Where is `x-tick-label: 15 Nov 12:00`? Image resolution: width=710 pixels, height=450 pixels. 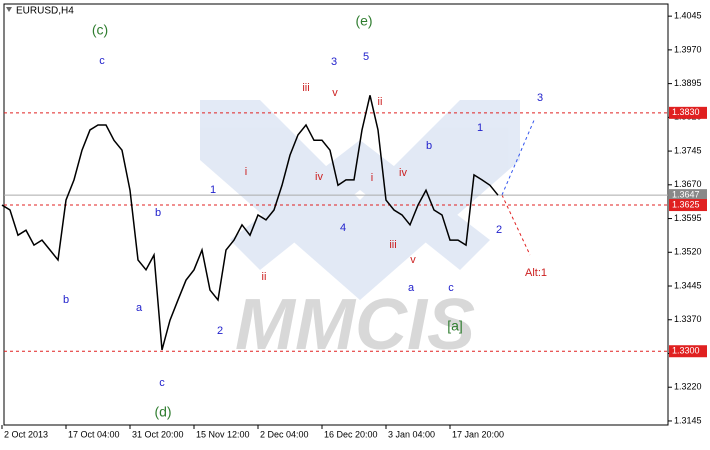
x-tick-label: 15 Nov 12:00 is located at coordinates (223, 434).